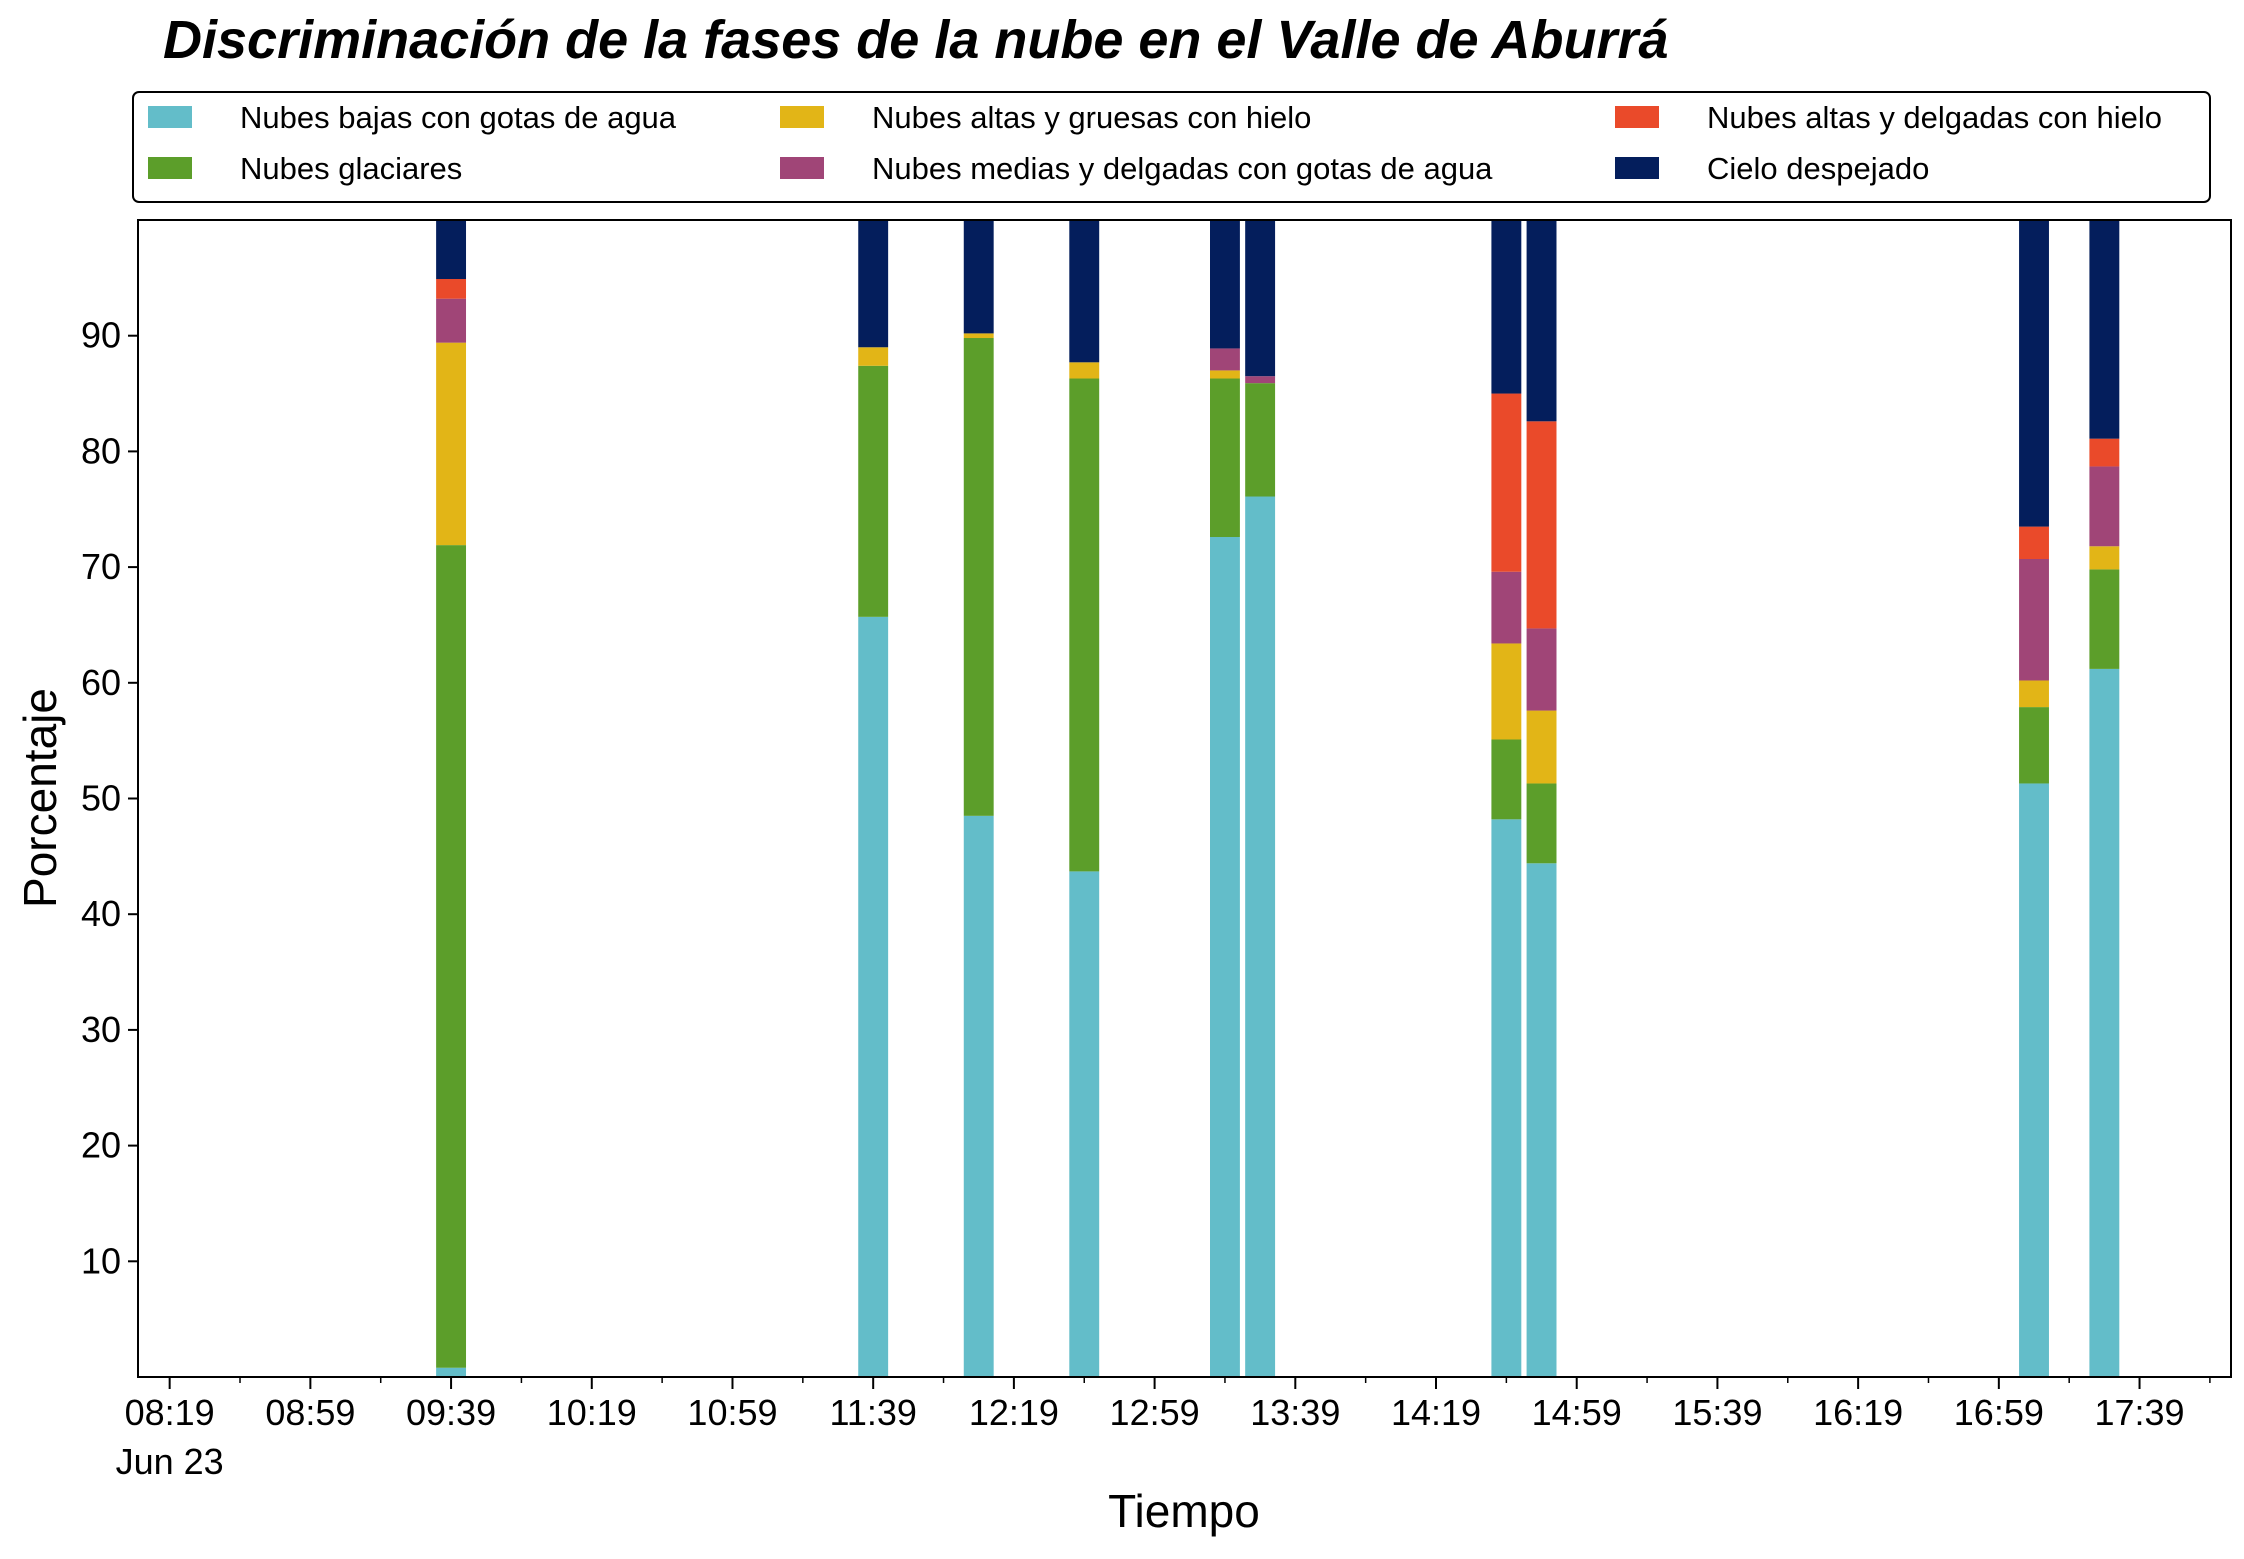 This screenshot has height=1559, width=2244. What do you see at coordinates (101, 566) in the screenshot?
I see `y-tick-label: 70` at bounding box center [101, 566].